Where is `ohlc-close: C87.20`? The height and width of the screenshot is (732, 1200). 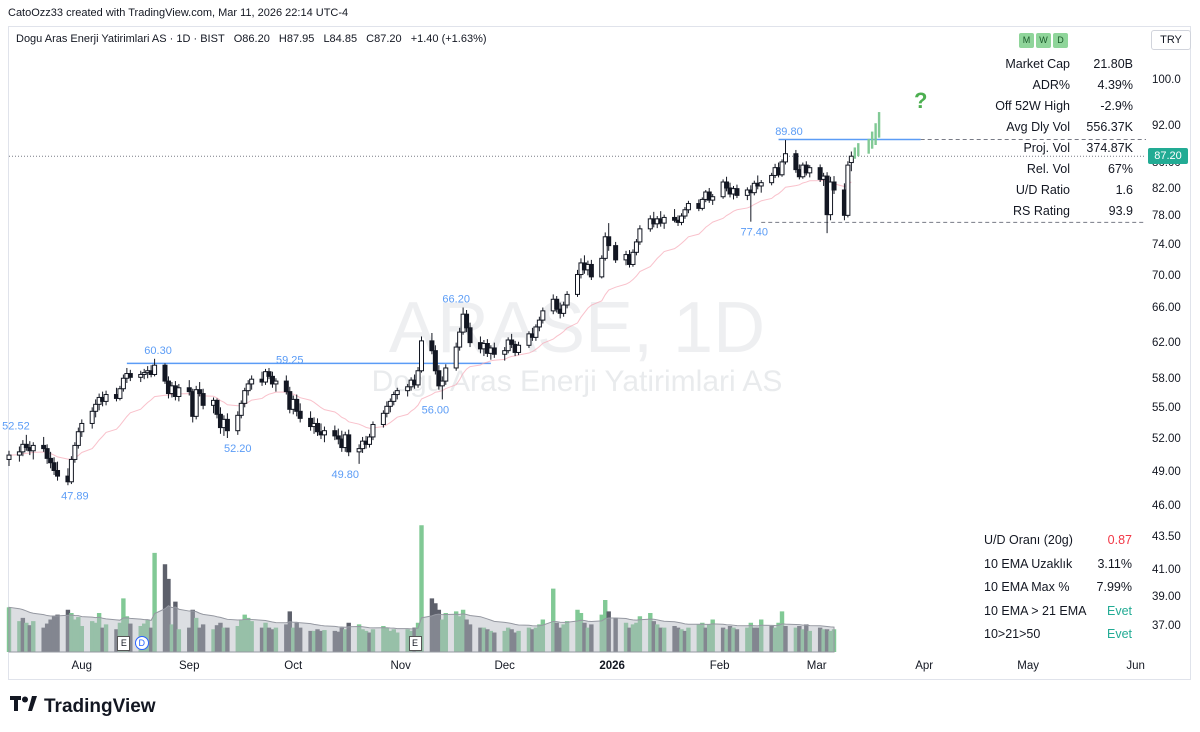
ohlc-close: C87.20 is located at coordinates (384, 39).